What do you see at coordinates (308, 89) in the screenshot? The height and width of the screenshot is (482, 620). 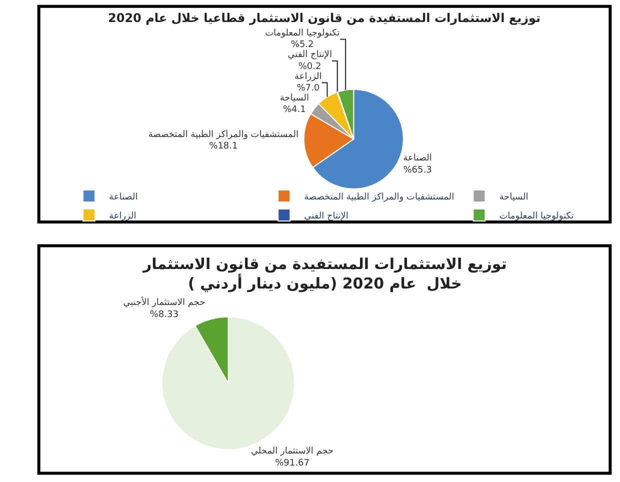 I see `data-label: %7.0` at bounding box center [308, 89].